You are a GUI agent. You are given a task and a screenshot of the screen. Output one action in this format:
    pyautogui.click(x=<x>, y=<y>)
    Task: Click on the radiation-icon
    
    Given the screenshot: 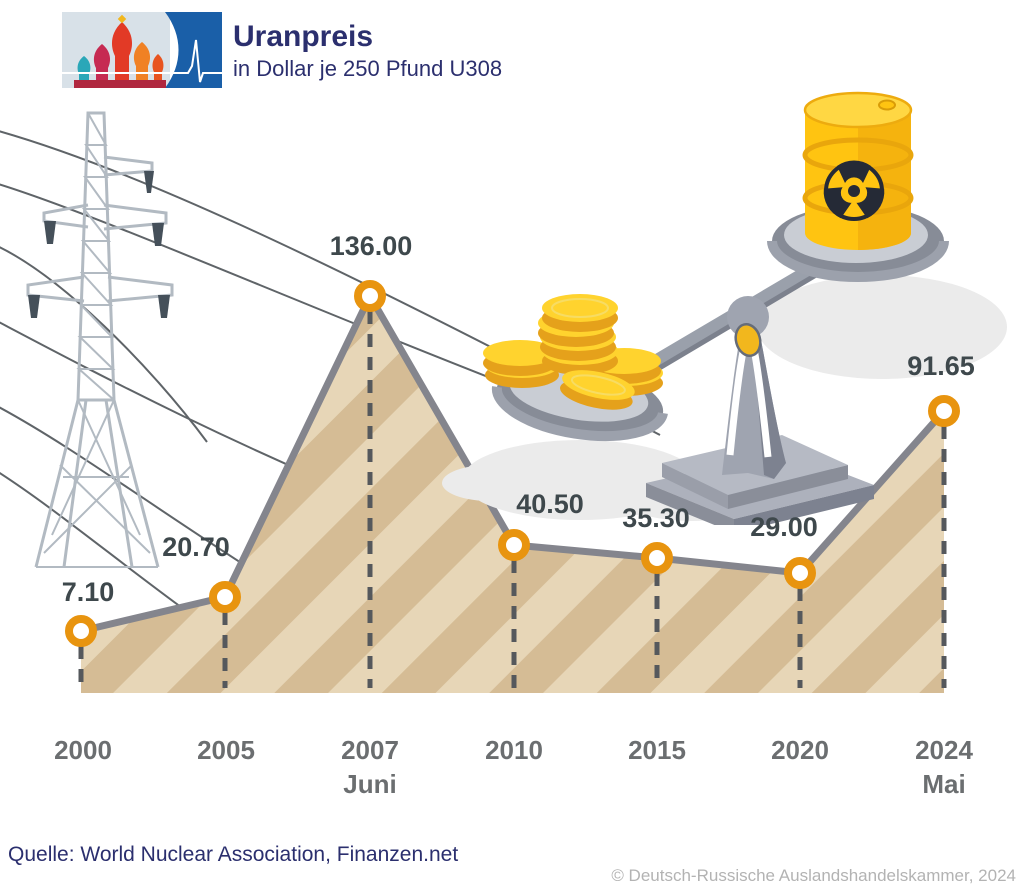 What is the action you would take?
    pyautogui.click(x=854, y=190)
    